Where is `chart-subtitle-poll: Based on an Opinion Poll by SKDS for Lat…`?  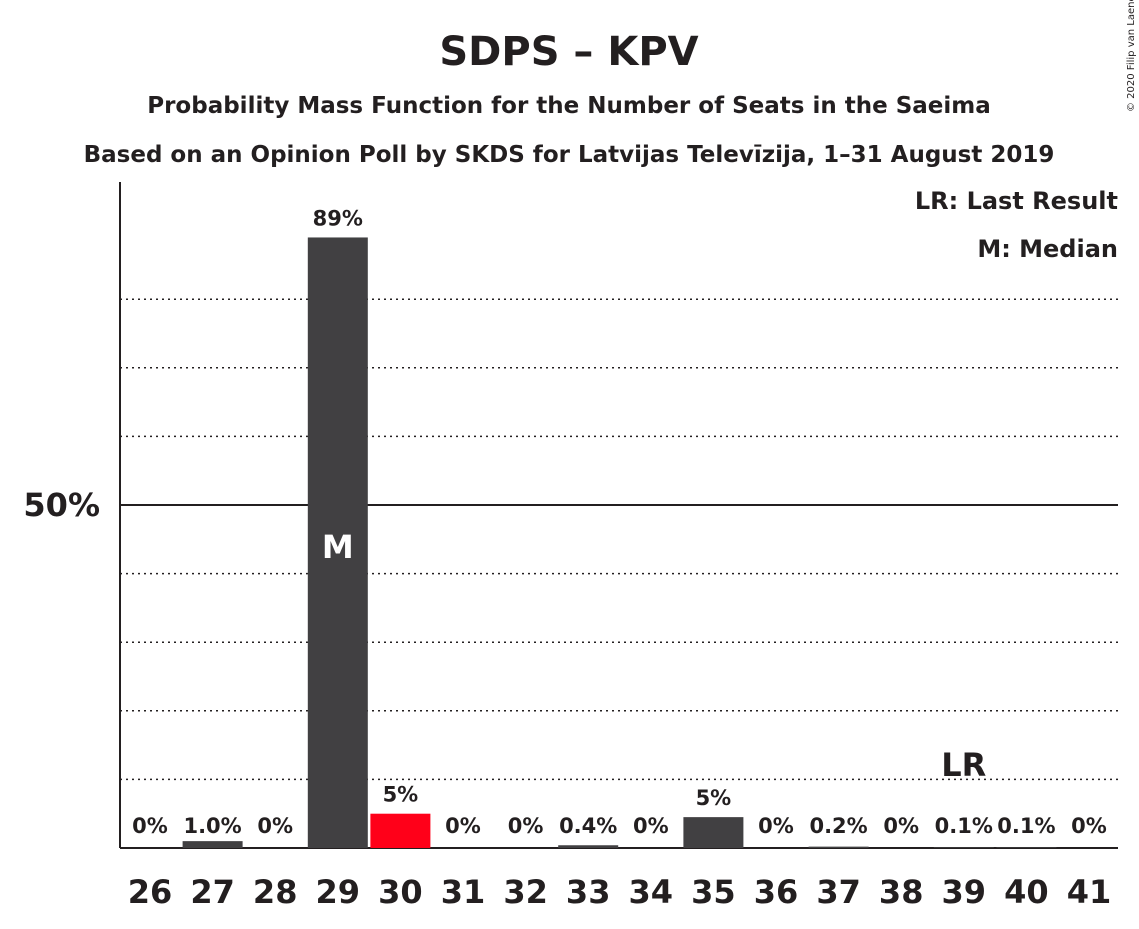
chart-subtitle-poll: Based on an Opinion Poll by SKDS for Lat… is located at coordinates (569, 155).